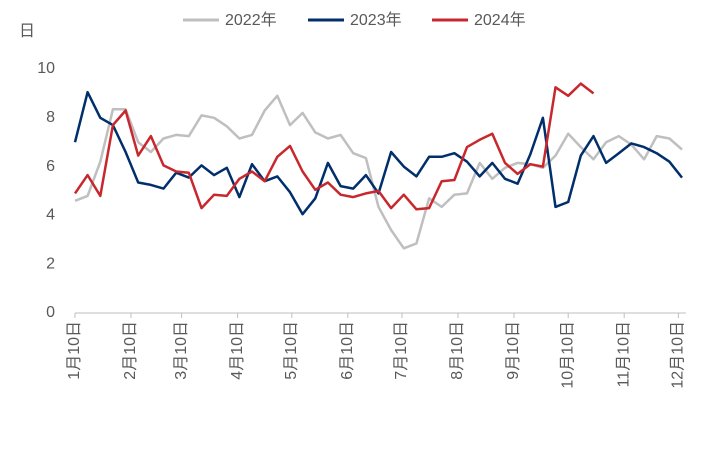 Image resolution: width=724 pixels, height=455 pixels. I want to click on y-tick-label: 6, so click(50, 166).